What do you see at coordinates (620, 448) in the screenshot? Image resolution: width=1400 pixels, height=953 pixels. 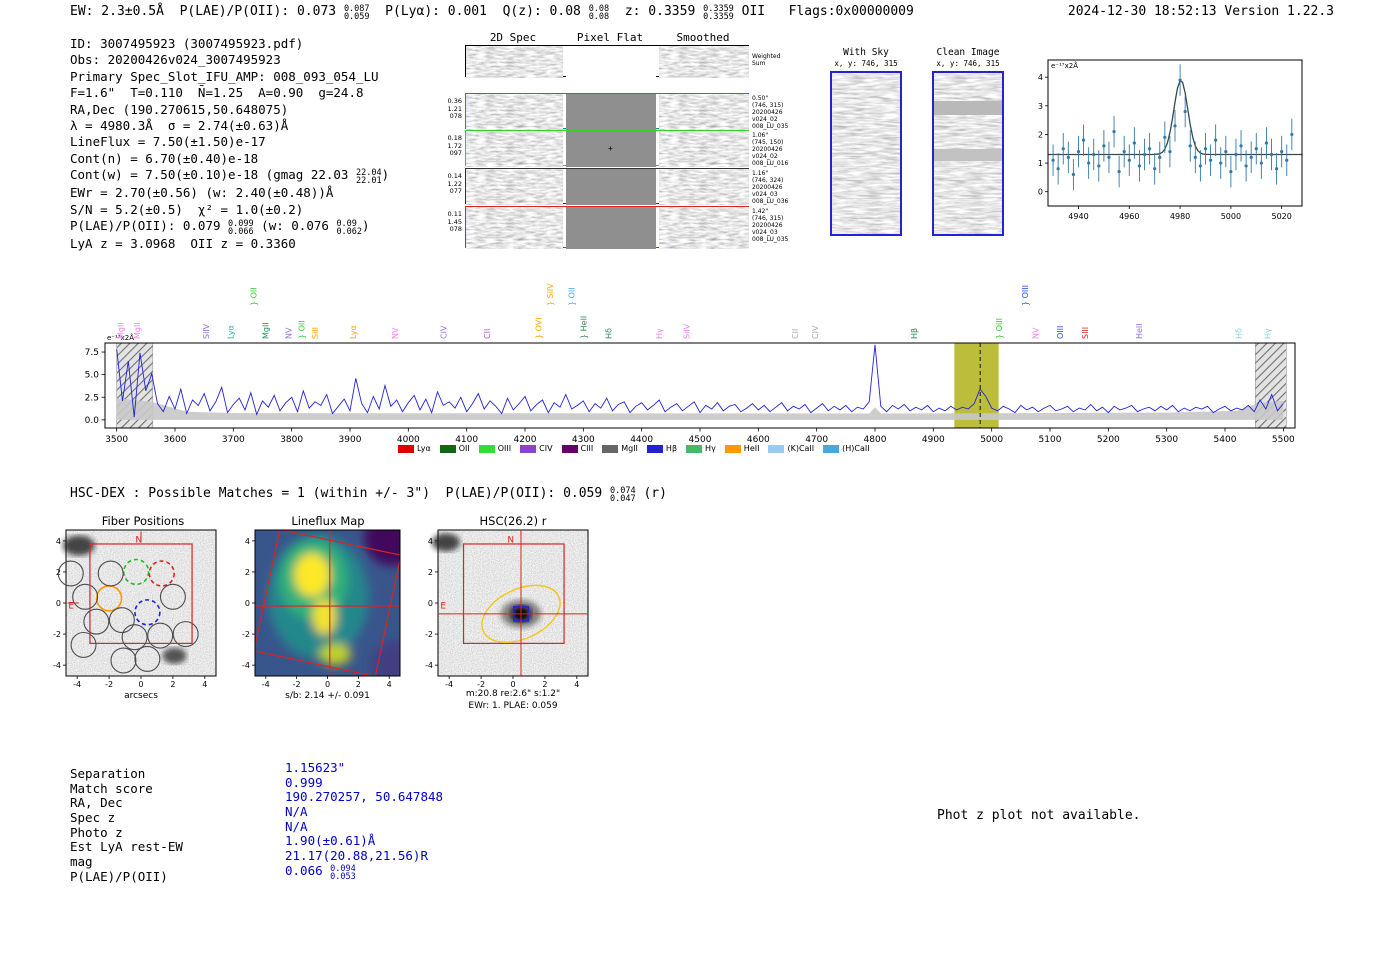 I see `legend-item: MgII` at bounding box center [620, 448].